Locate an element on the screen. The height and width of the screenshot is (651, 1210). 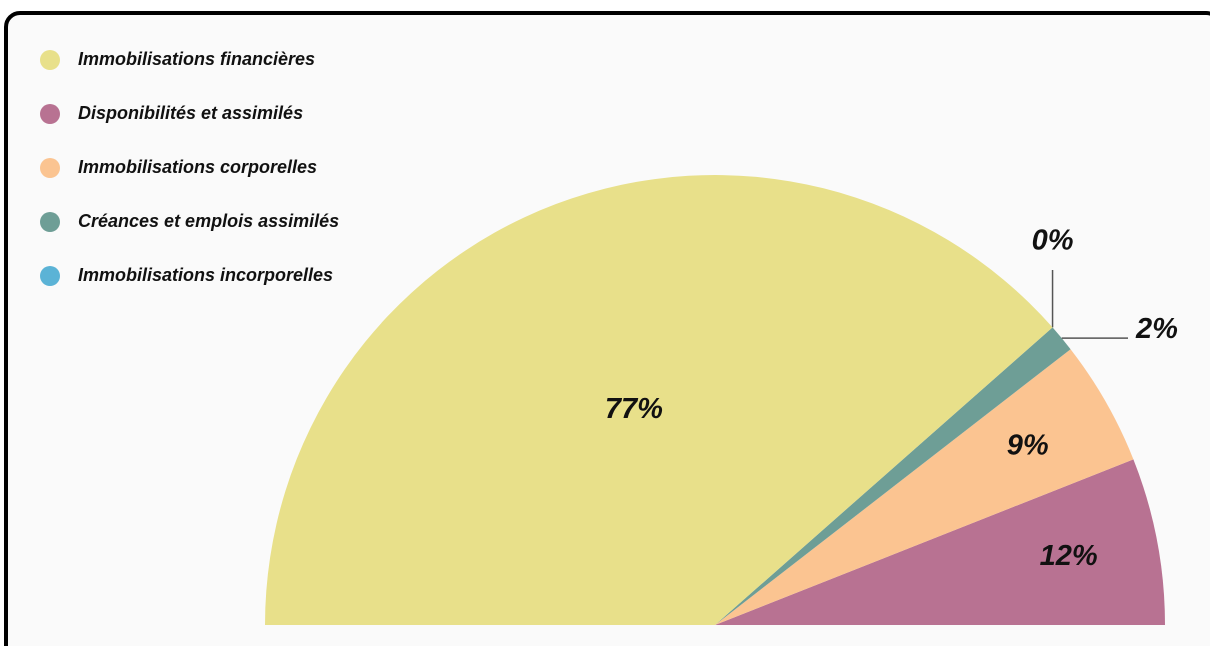
legend-label: Immobilisations financières is located at coordinates (196, 59).